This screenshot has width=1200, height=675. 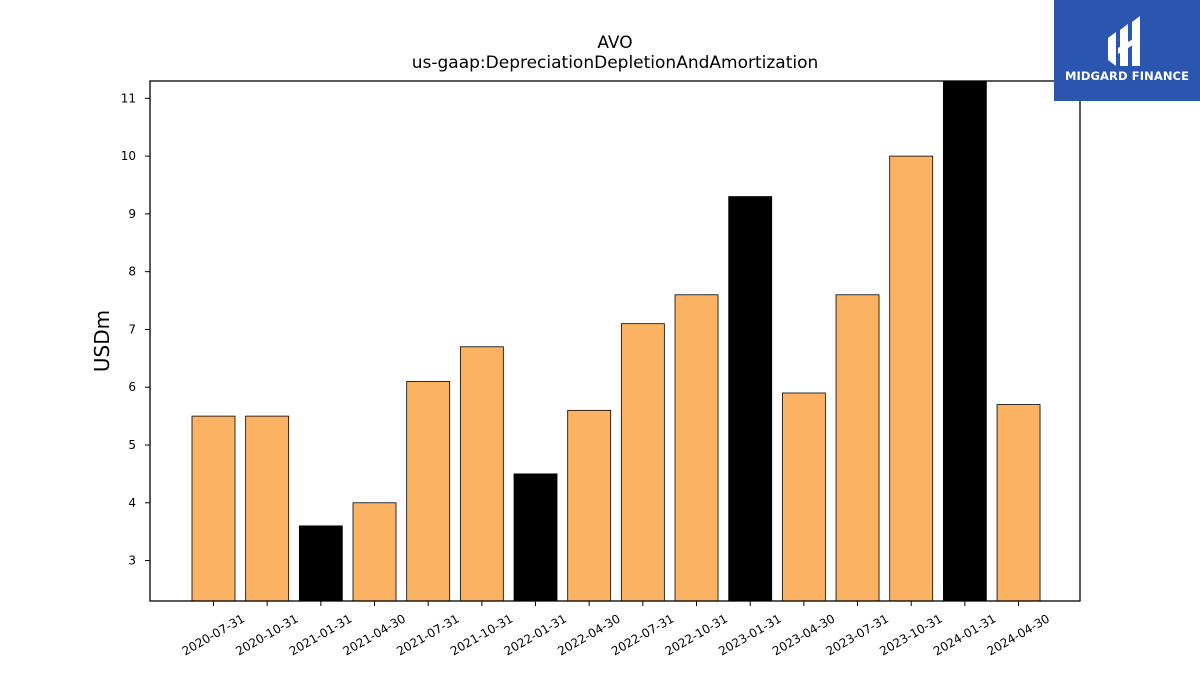 I want to click on midgard-finance-logo: MIDGARD FINANCE, so click(x=1127, y=50).